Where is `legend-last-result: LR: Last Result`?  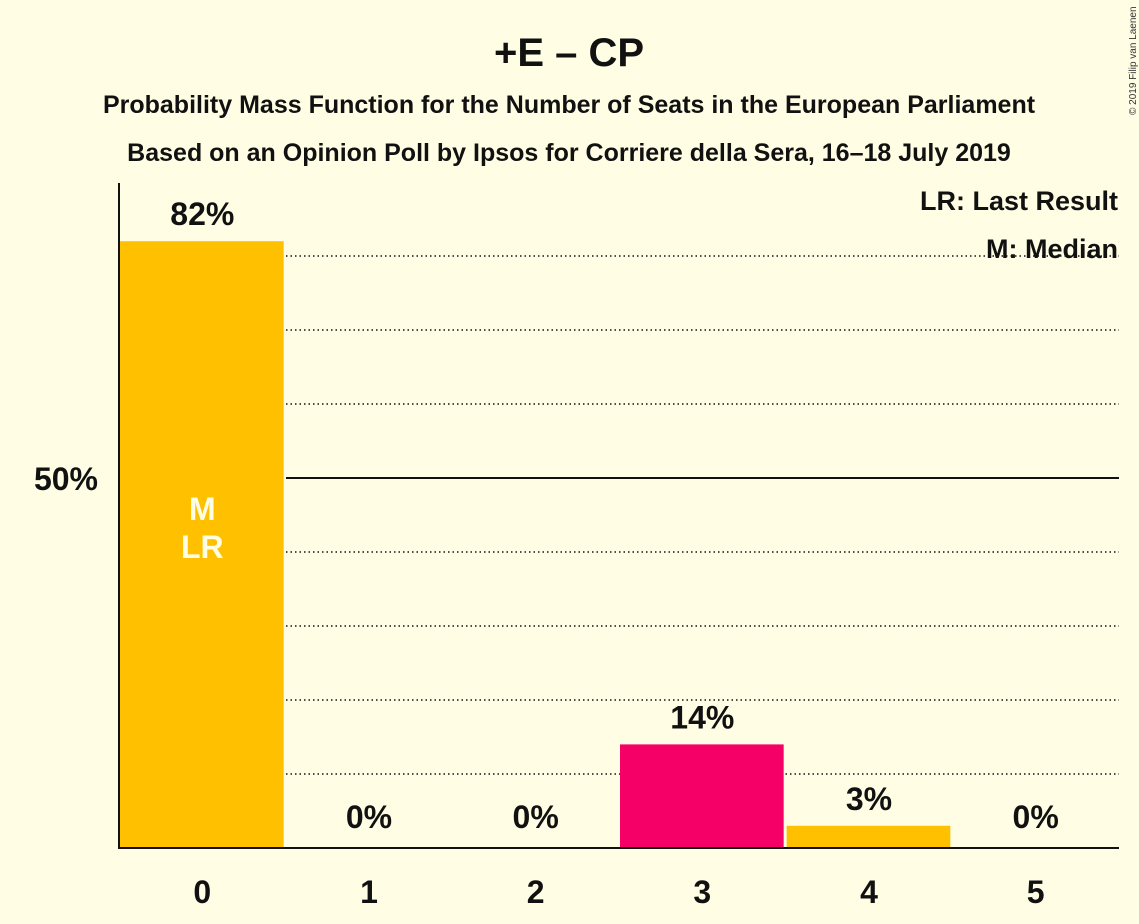
legend-last-result: LR: Last Result is located at coordinates (1019, 201).